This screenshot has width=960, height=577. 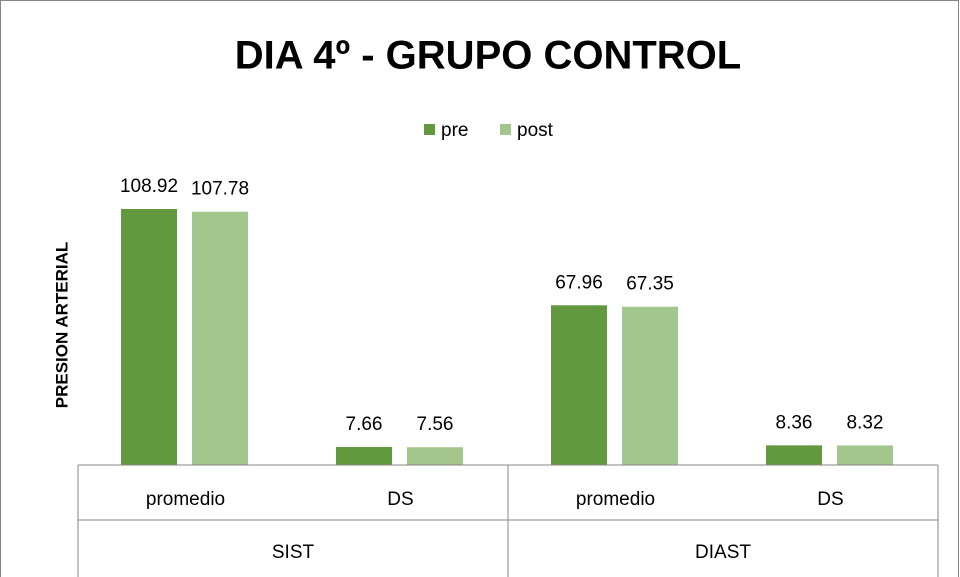 What do you see at coordinates (435, 424) in the screenshot?
I see `data-label: 7.56` at bounding box center [435, 424].